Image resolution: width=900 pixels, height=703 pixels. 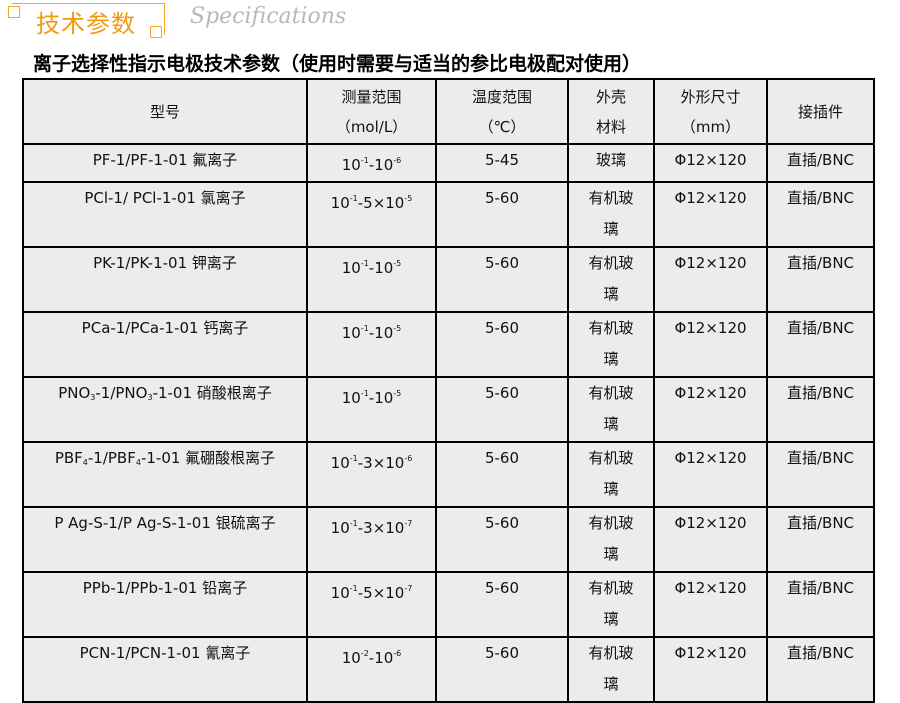 I want to click on column-header: 外壳 材料, so click(x=611, y=111).